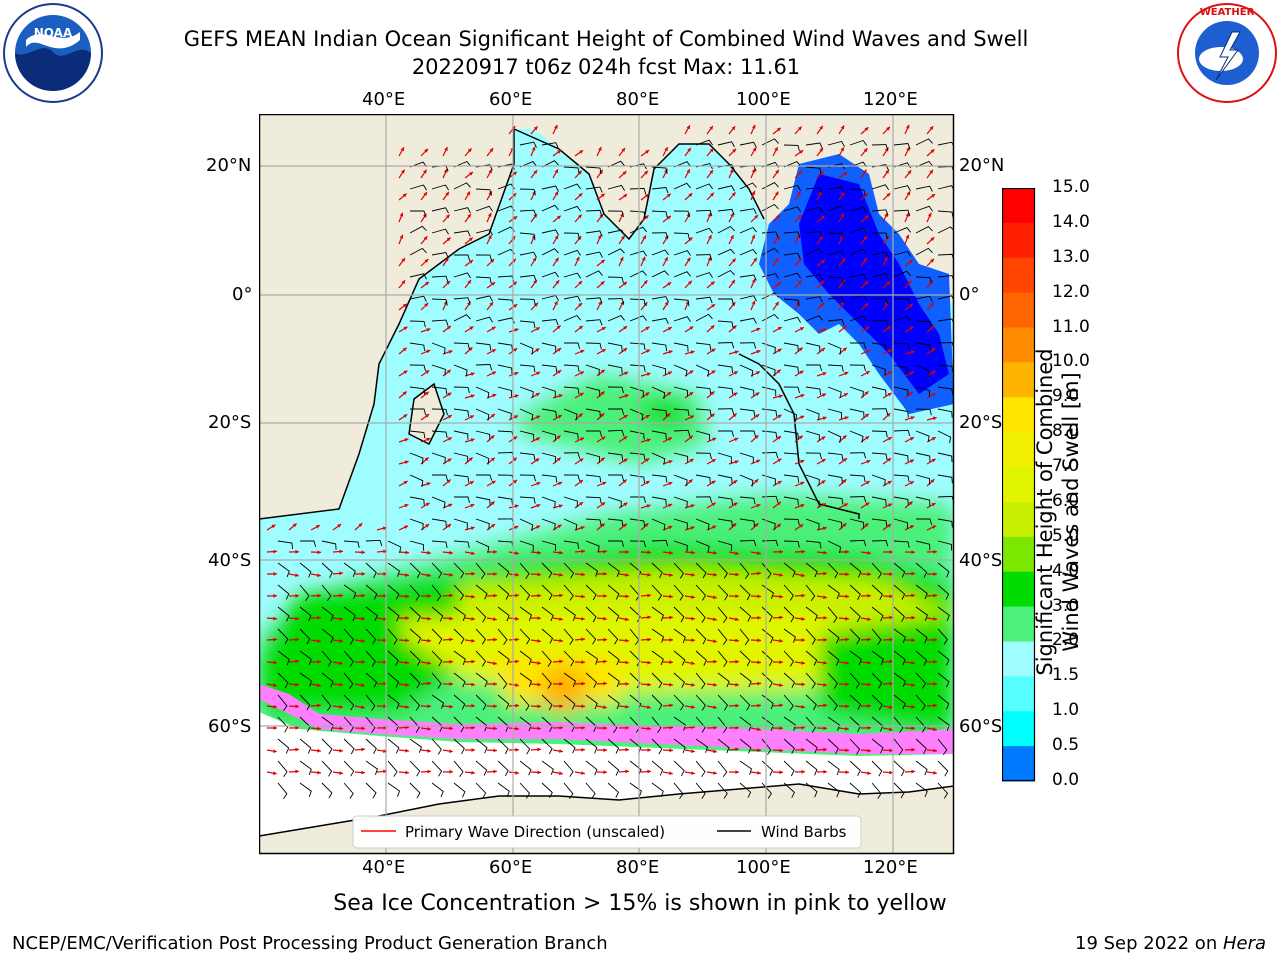 The image size is (1280, 960). What do you see at coordinates (1066, 396) in the screenshot?
I see `colorbar-tick-label: 9.0` at bounding box center [1066, 396].